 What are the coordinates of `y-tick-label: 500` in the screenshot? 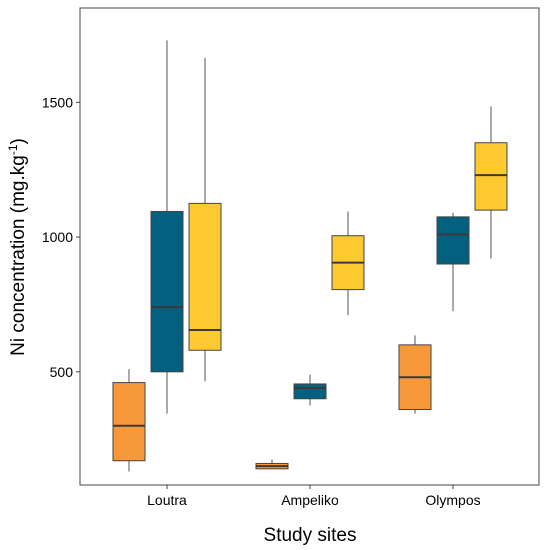 It's located at (62, 372).